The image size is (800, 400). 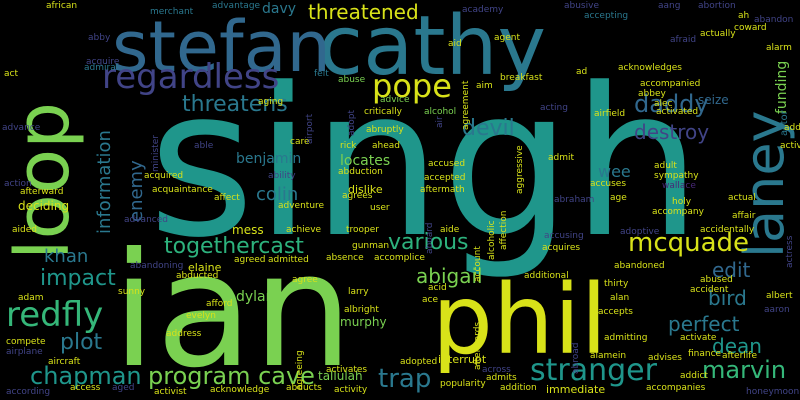 What do you see at coordinates (146, 220) in the screenshot?
I see `word-advanced: advanced` at bounding box center [146, 220].